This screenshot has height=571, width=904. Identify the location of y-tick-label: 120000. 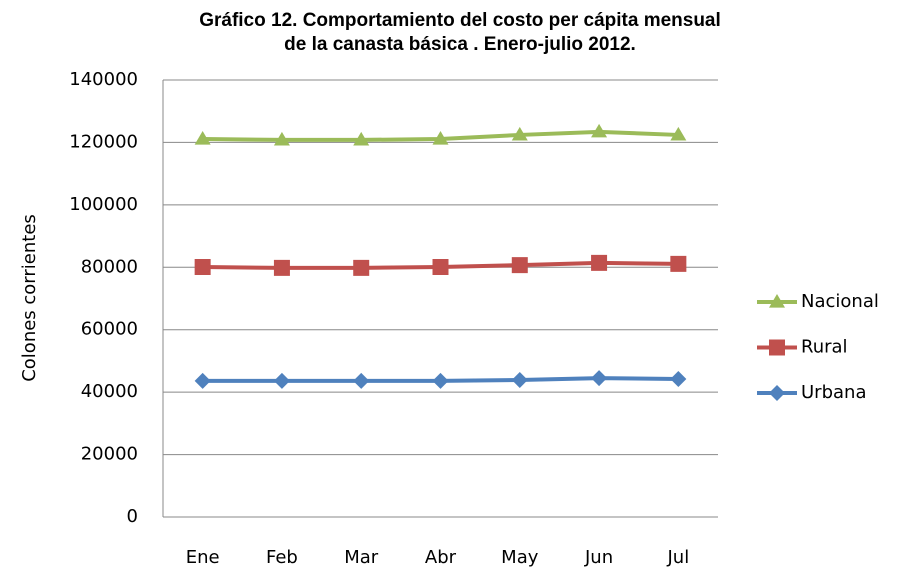
(103, 141).